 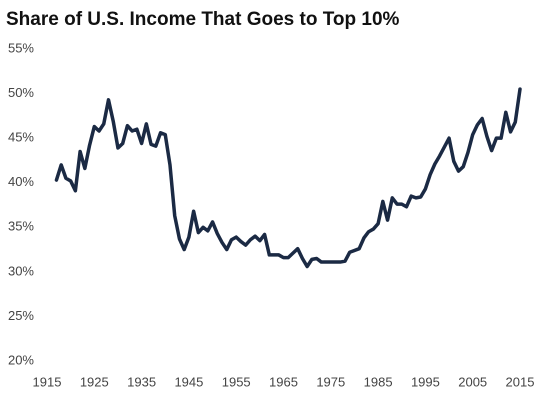 I want to click on x-tick-label: 2005, so click(x=472, y=381).